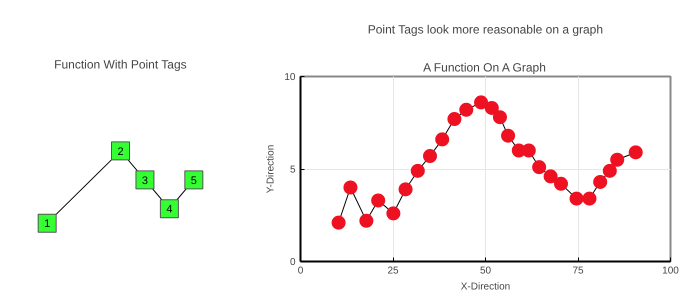  I want to click on annotation: 2, so click(120, 152).